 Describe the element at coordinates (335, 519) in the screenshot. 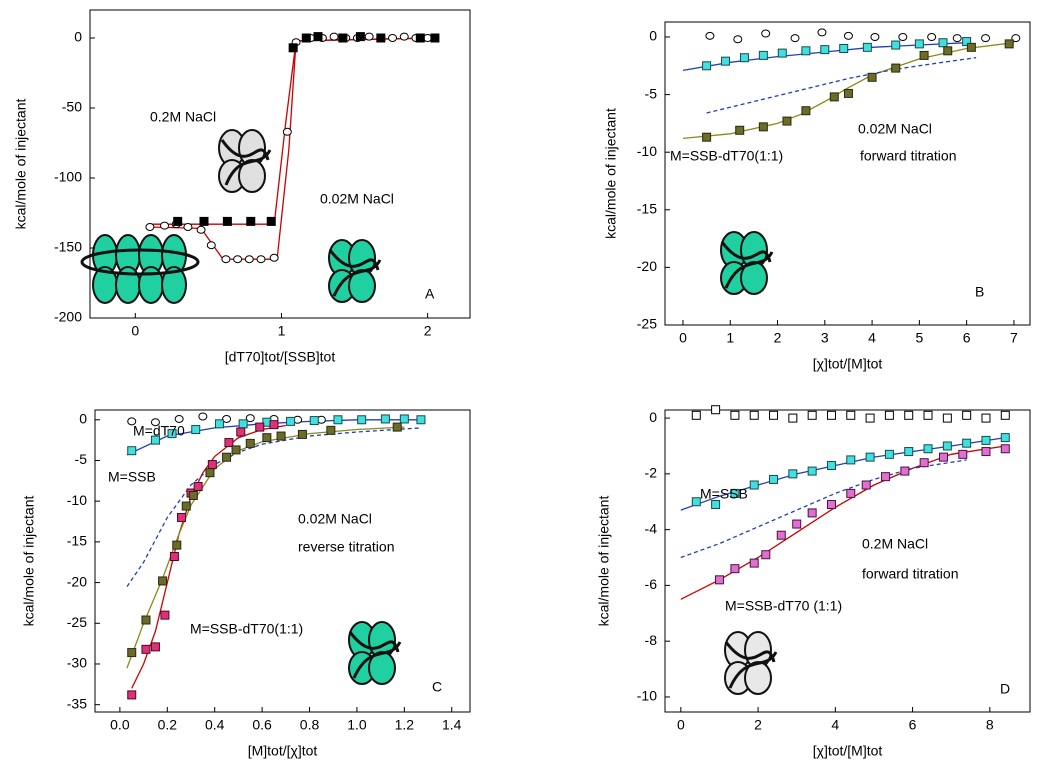

I see `annotation: 0.02M NaCl` at that location.